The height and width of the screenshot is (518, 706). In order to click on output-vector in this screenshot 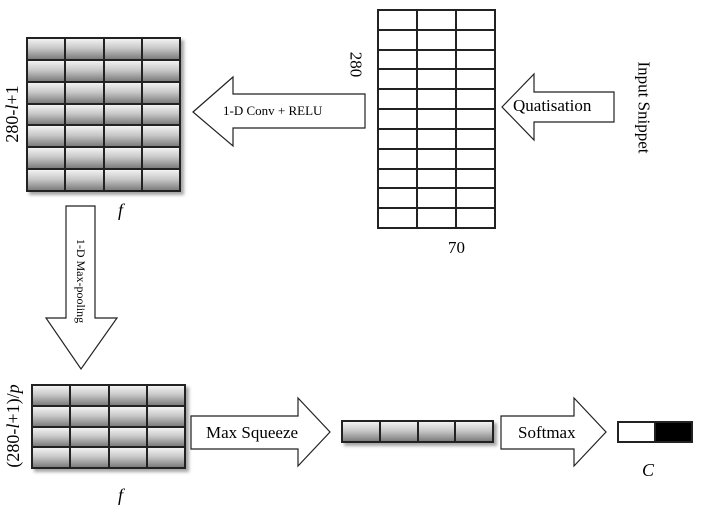, I will do `click(655, 432)`.